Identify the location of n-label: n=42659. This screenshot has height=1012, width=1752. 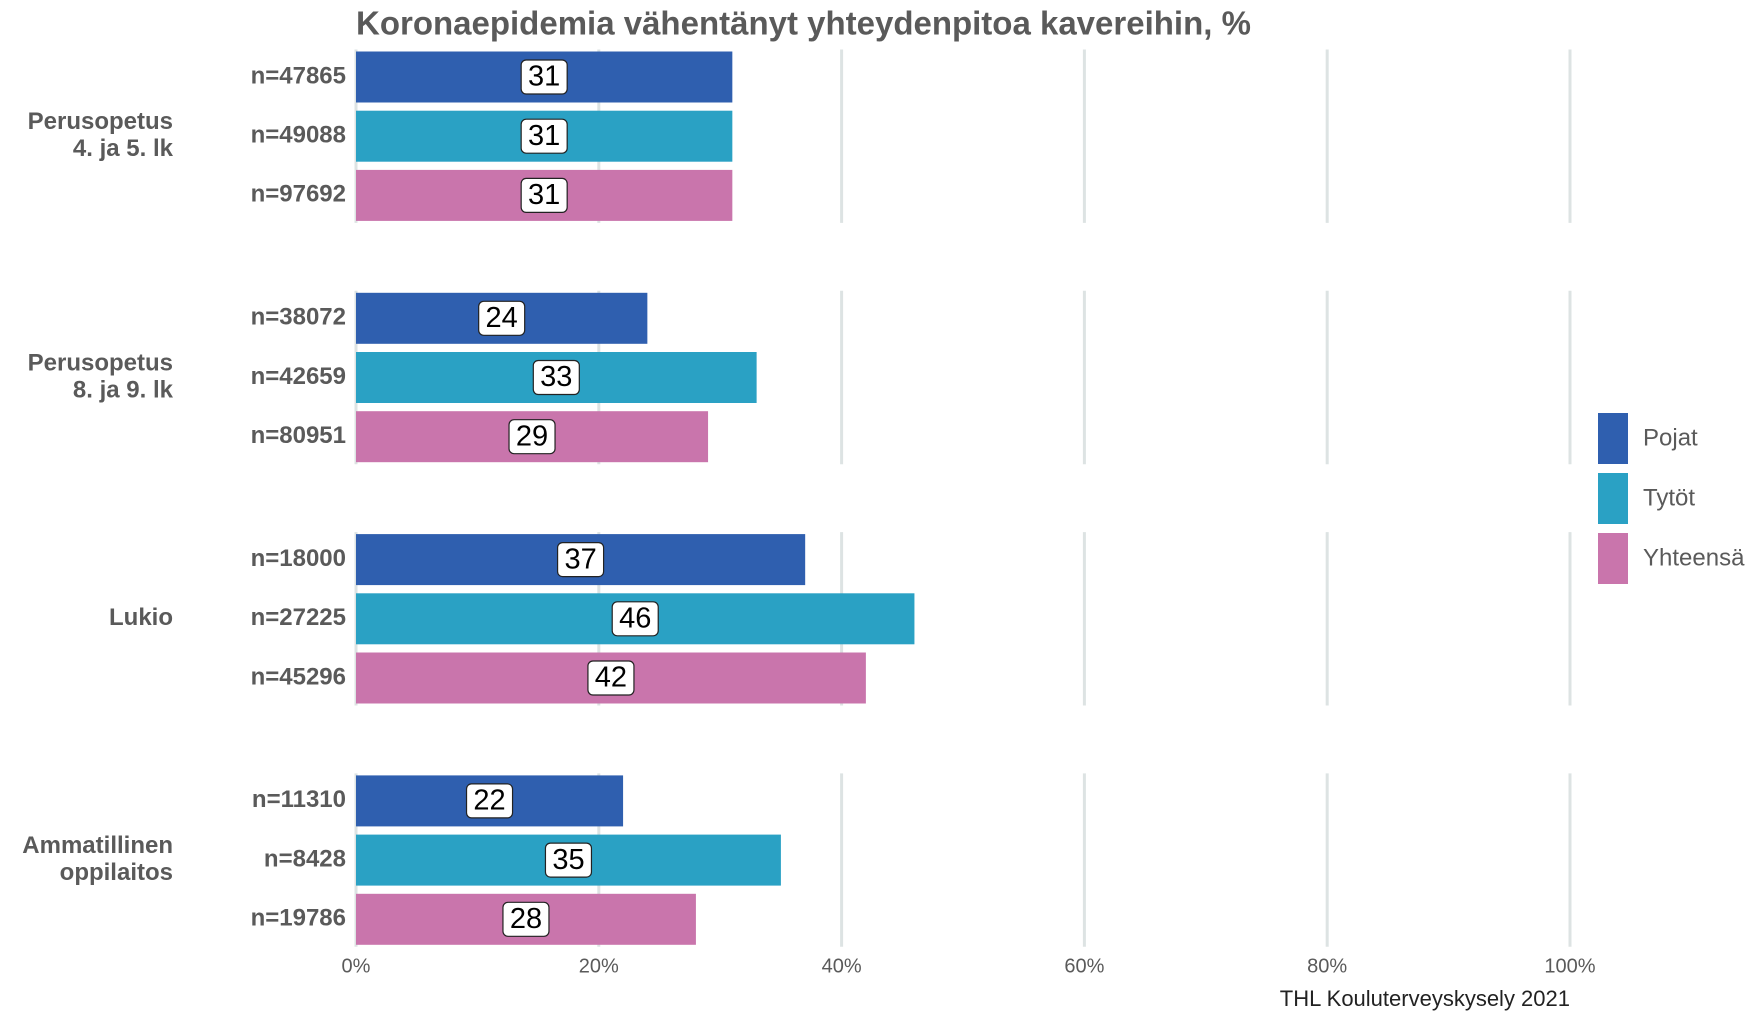
(298, 376).